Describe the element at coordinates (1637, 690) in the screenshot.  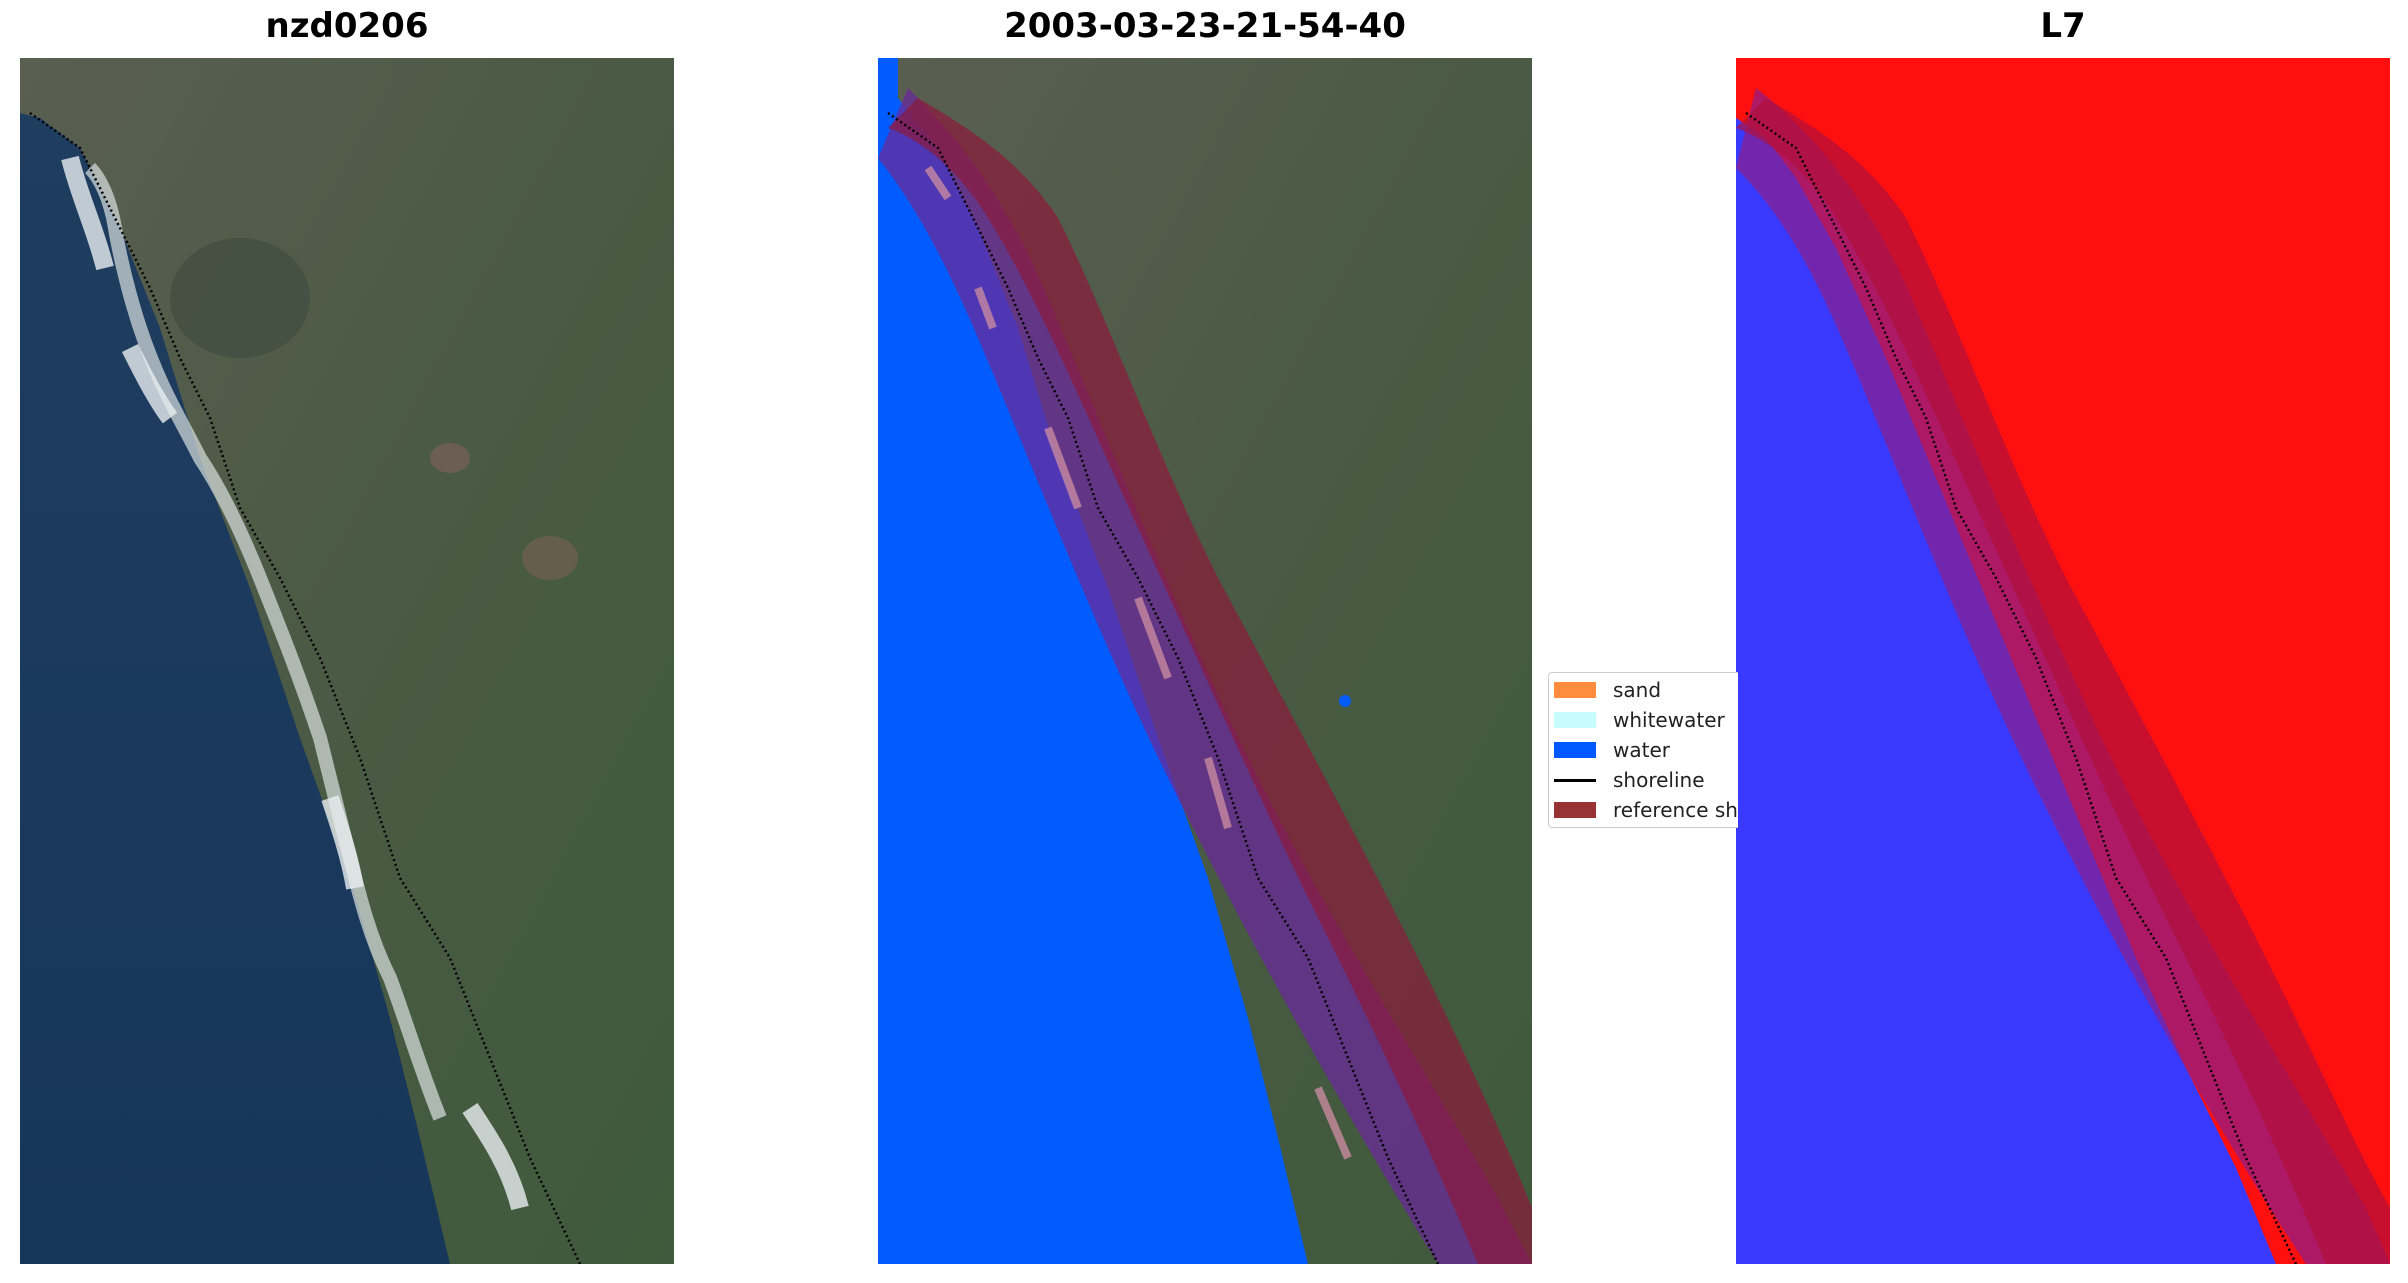
I see `legend-label-sand: sand` at that location.